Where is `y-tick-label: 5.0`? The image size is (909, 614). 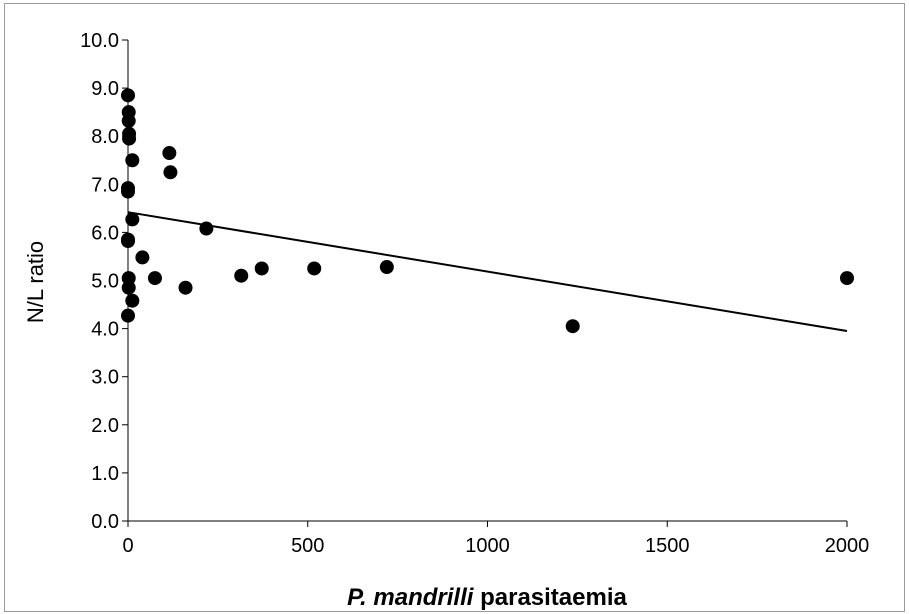 y-tick-label: 5.0 is located at coordinates (105, 282).